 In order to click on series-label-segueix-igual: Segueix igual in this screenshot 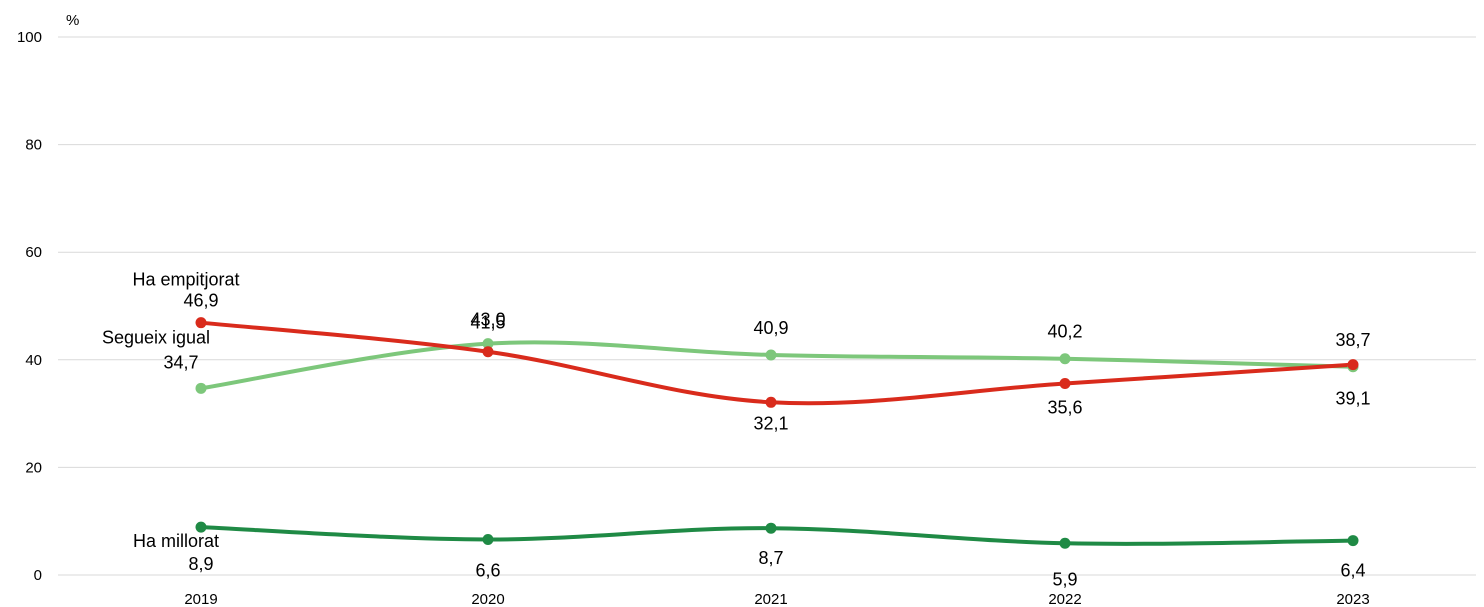, I will do `click(156, 337)`.